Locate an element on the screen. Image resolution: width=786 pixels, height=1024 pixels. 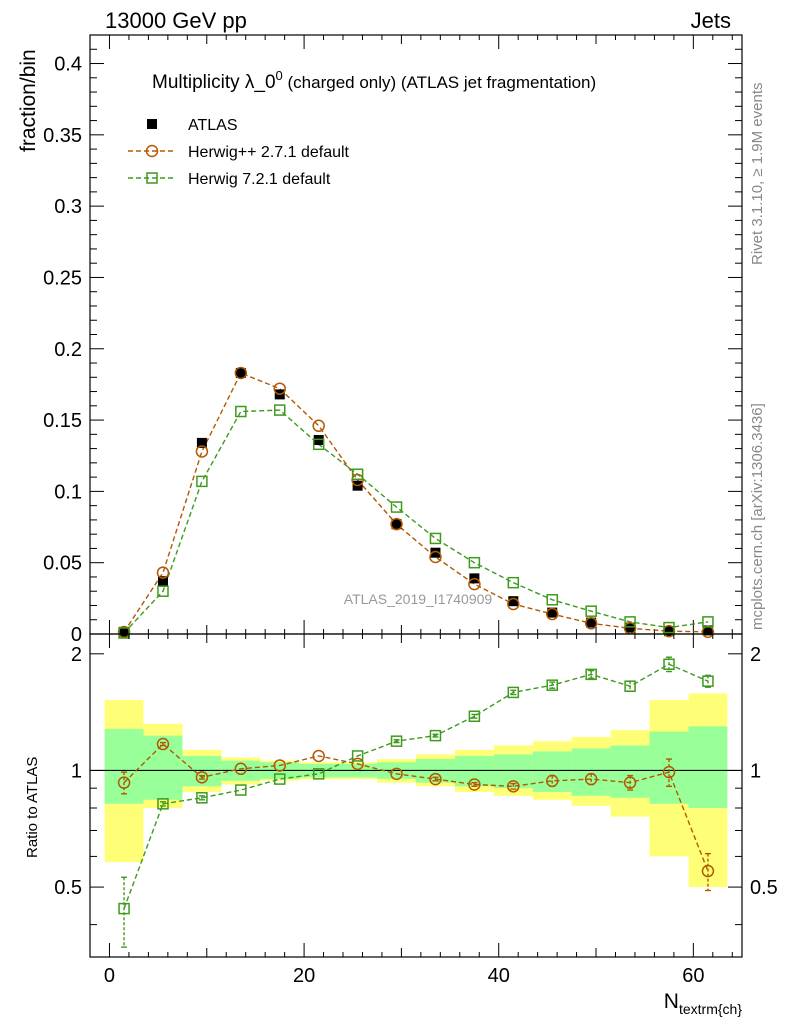
mcplots-label: mcplots.cern.ch [arXiv:1306.3436] is located at coordinates (757, 516).